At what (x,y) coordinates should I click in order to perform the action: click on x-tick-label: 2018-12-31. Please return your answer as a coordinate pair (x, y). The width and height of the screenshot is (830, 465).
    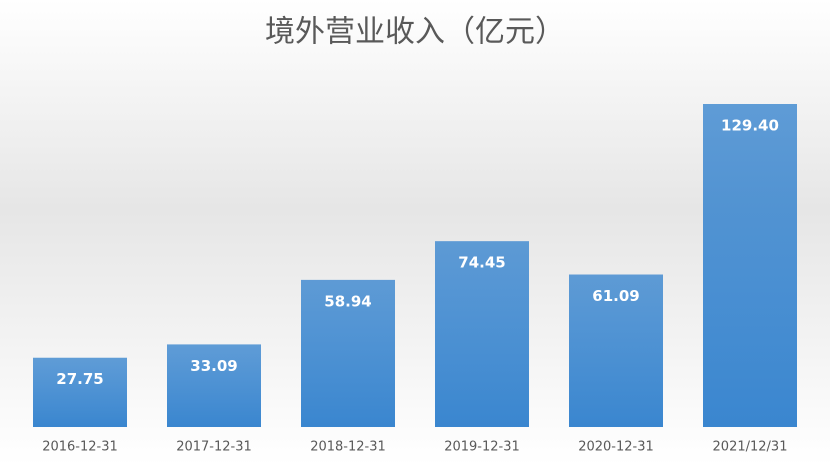
    Looking at the image, I should click on (348, 447).